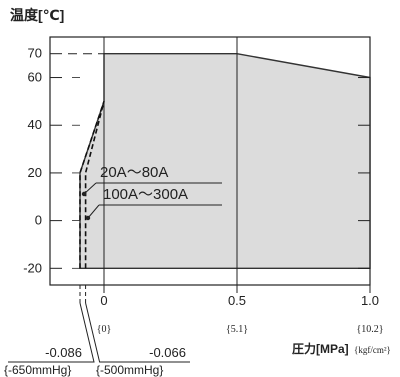  Describe the element at coordinates (35, 124) in the screenshot. I see `y-tick-label: 40` at that location.